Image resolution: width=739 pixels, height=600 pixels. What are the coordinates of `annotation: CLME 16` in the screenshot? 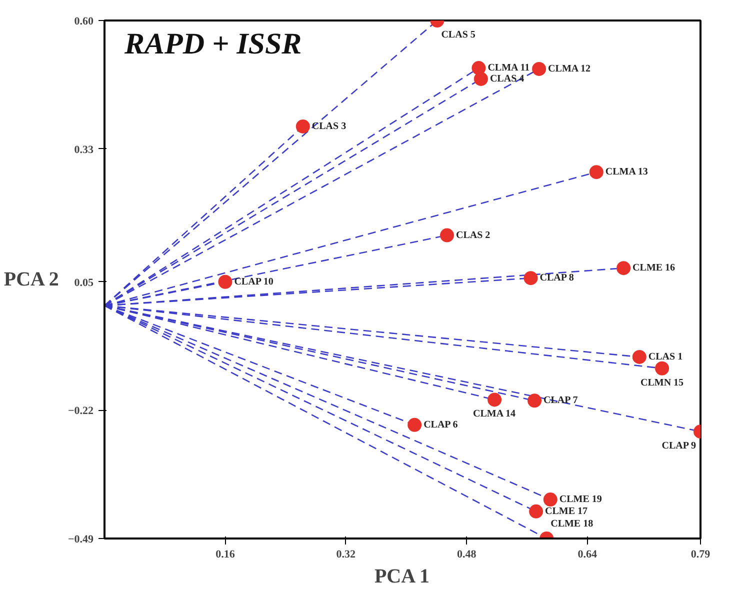 It's located at (654, 268).